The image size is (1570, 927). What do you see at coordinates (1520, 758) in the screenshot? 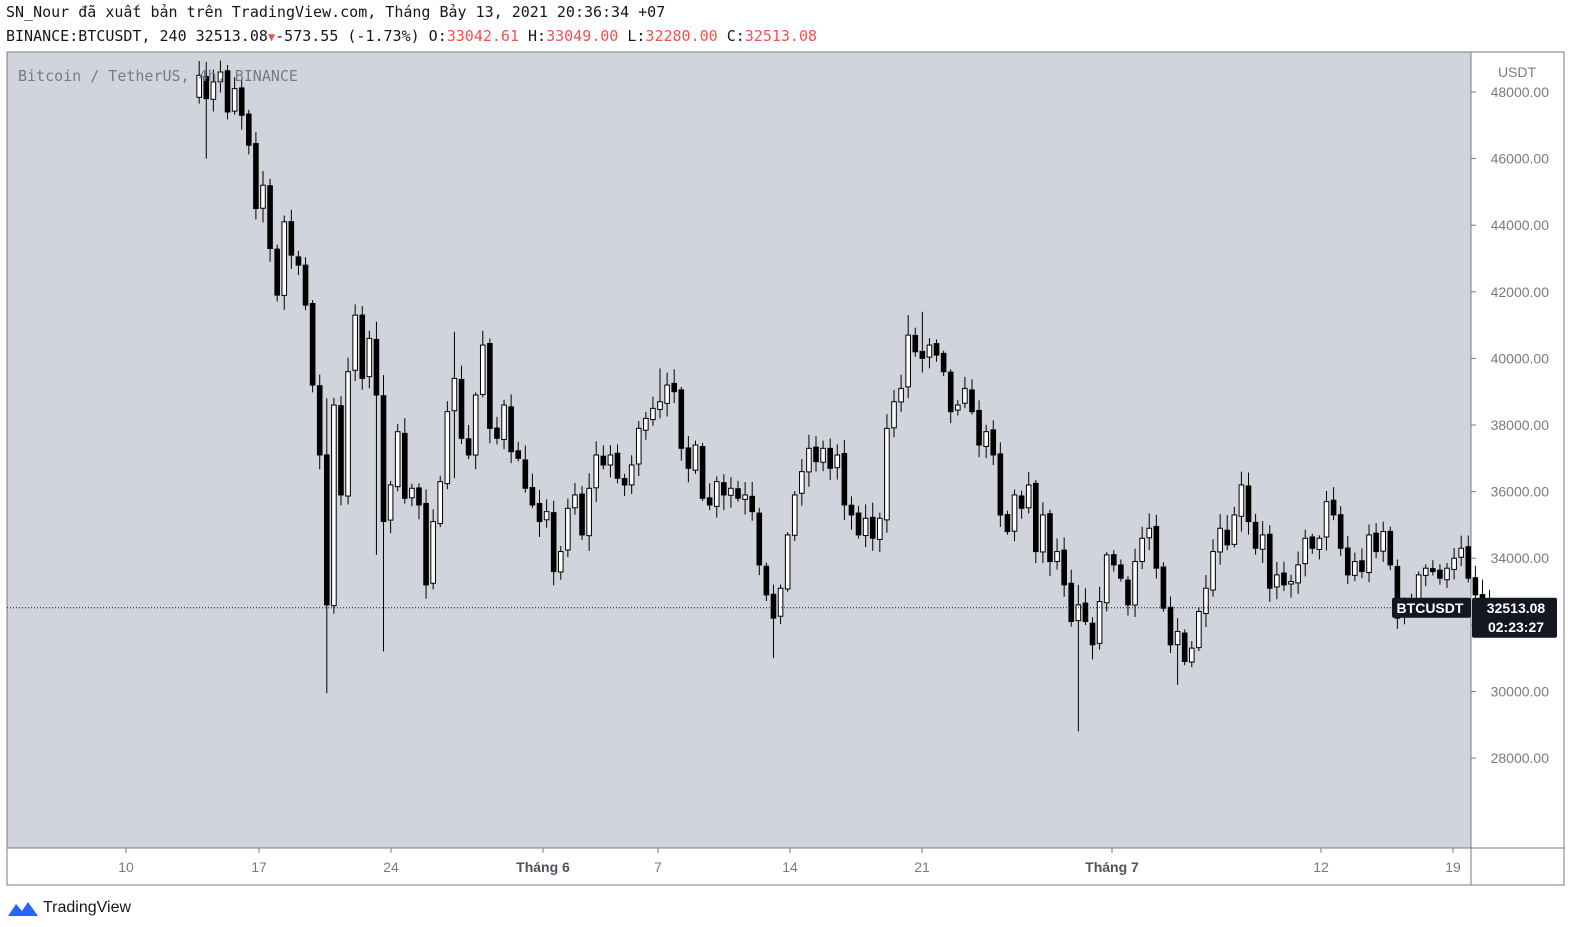
I see `y-tick-label: 28000.00` at bounding box center [1520, 758].